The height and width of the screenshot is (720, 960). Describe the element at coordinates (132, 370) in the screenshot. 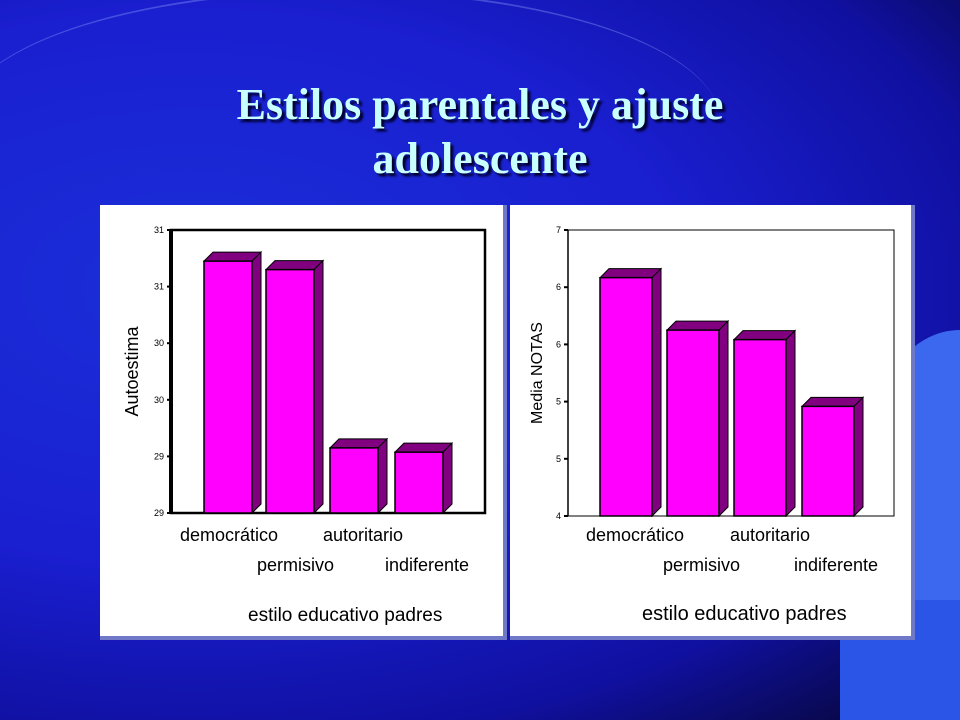

I see `y-axis-label: Autoestima` at that location.